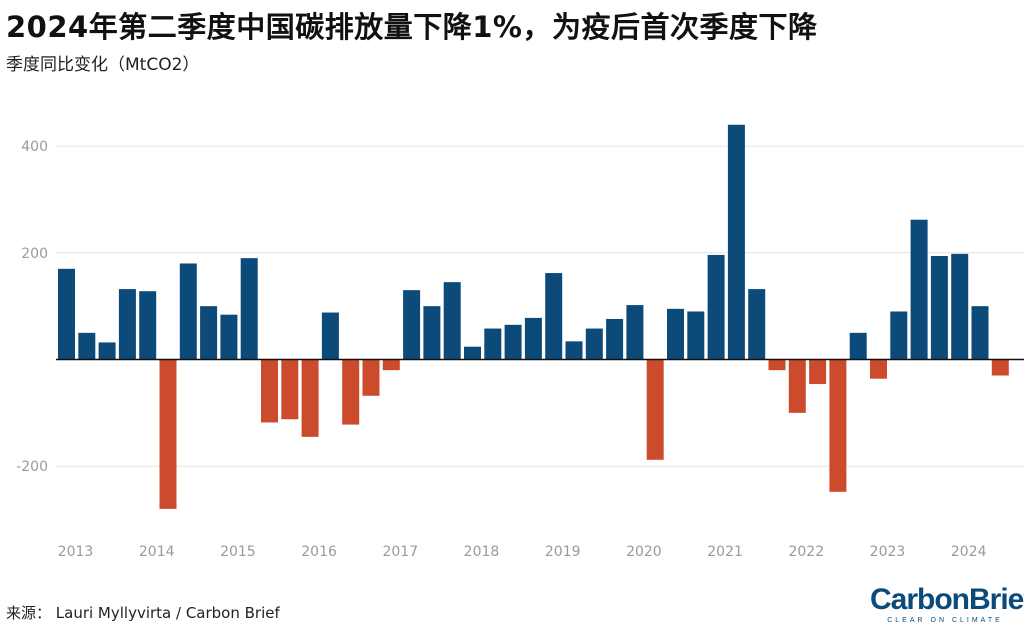 The height and width of the screenshot is (631, 1024). I want to click on x-tick-label: 2018, so click(482, 552).